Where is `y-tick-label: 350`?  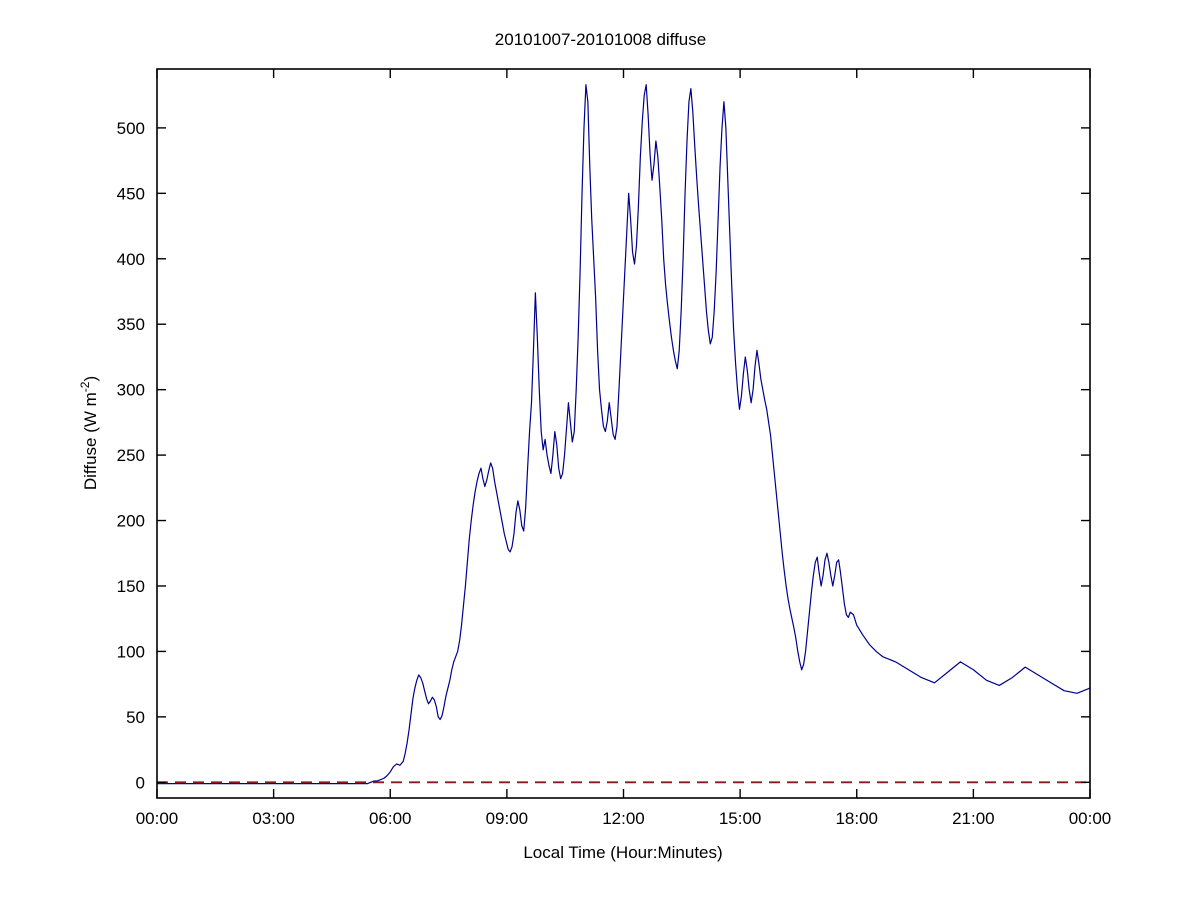
y-tick-label: 350 is located at coordinates (131, 324).